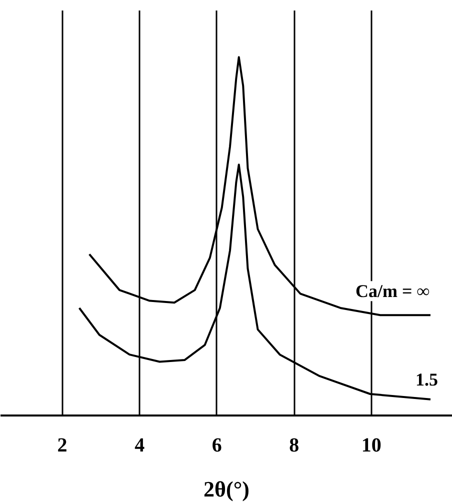  Describe the element at coordinates (371, 445) in the screenshot. I see `x-tick-label: 10` at that location.